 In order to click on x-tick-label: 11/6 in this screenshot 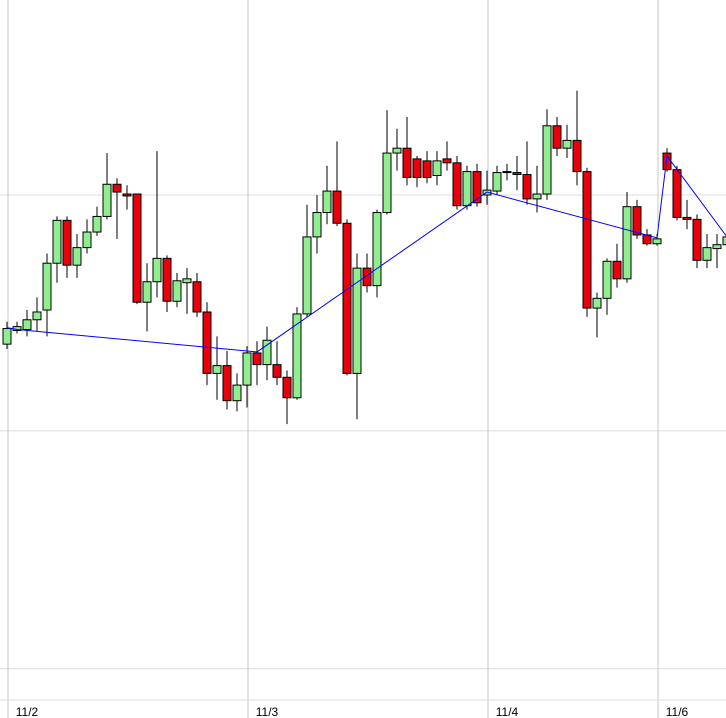, I will do `click(677, 711)`.